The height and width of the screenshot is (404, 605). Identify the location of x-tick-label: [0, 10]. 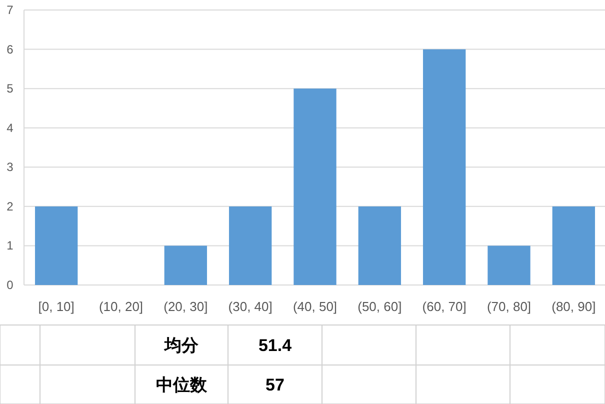
(56, 306).